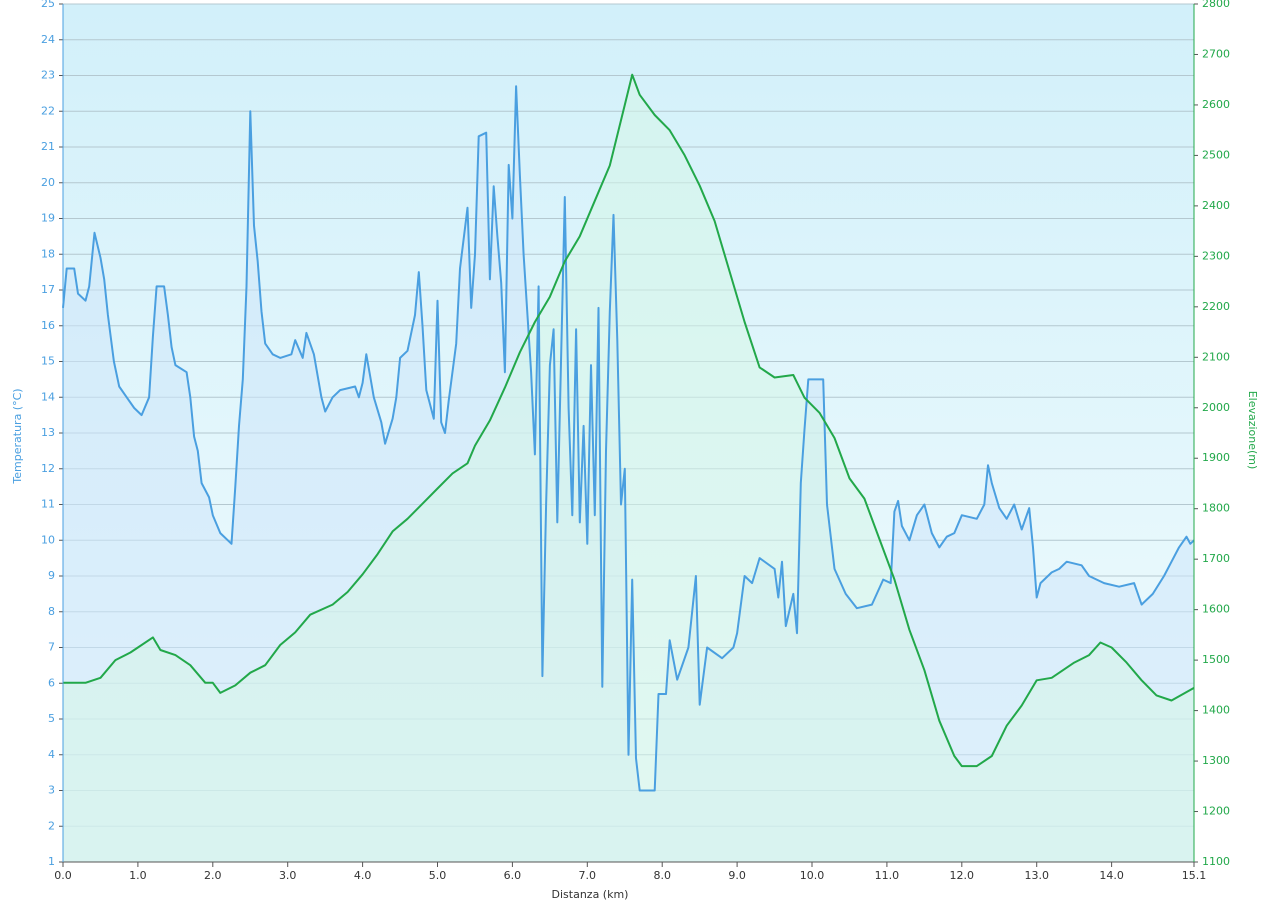 This screenshot has height=910, width=1270. Describe the element at coordinates (1216, 558) in the screenshot. I see `y2-tick-label: 1700` at that location.